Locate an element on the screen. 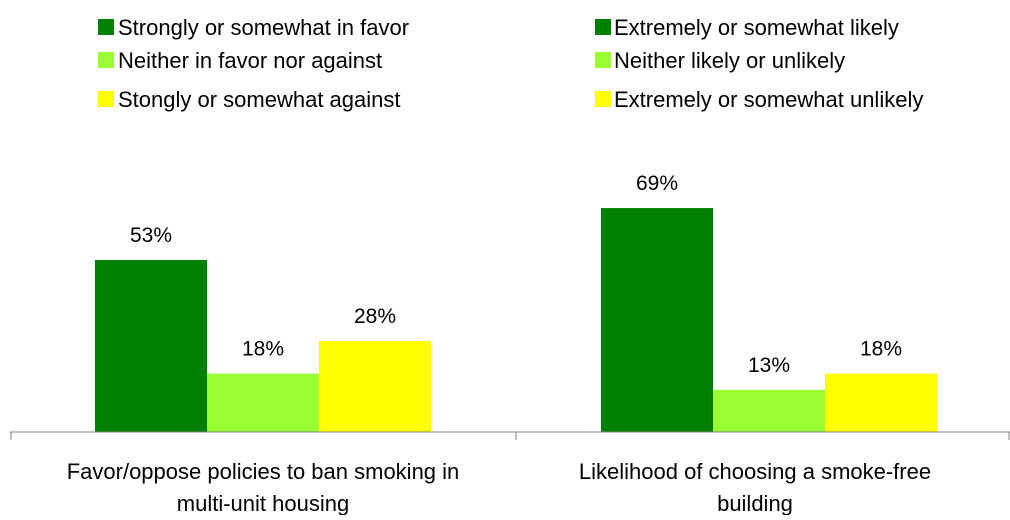  bar-value-label: 13% is located at coordinates (769, 365).